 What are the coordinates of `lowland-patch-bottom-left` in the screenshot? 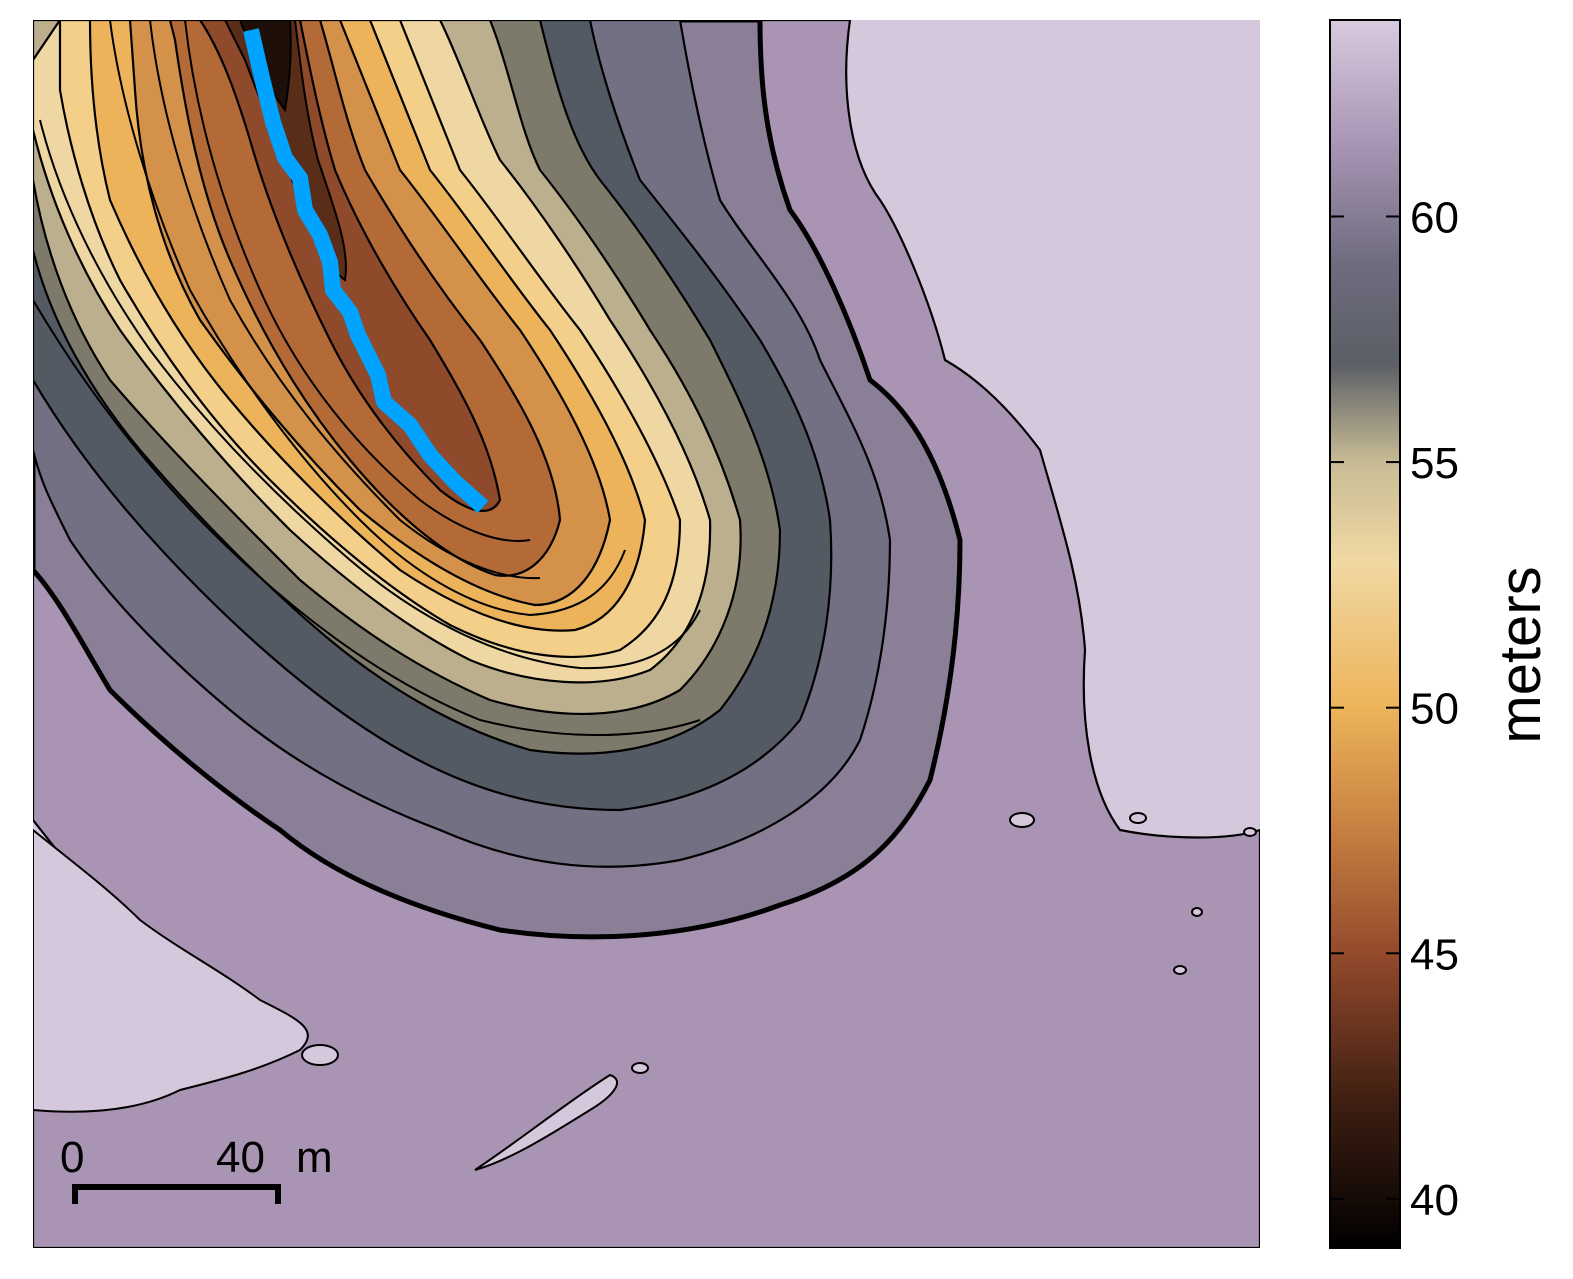 It's located at (171, 970).